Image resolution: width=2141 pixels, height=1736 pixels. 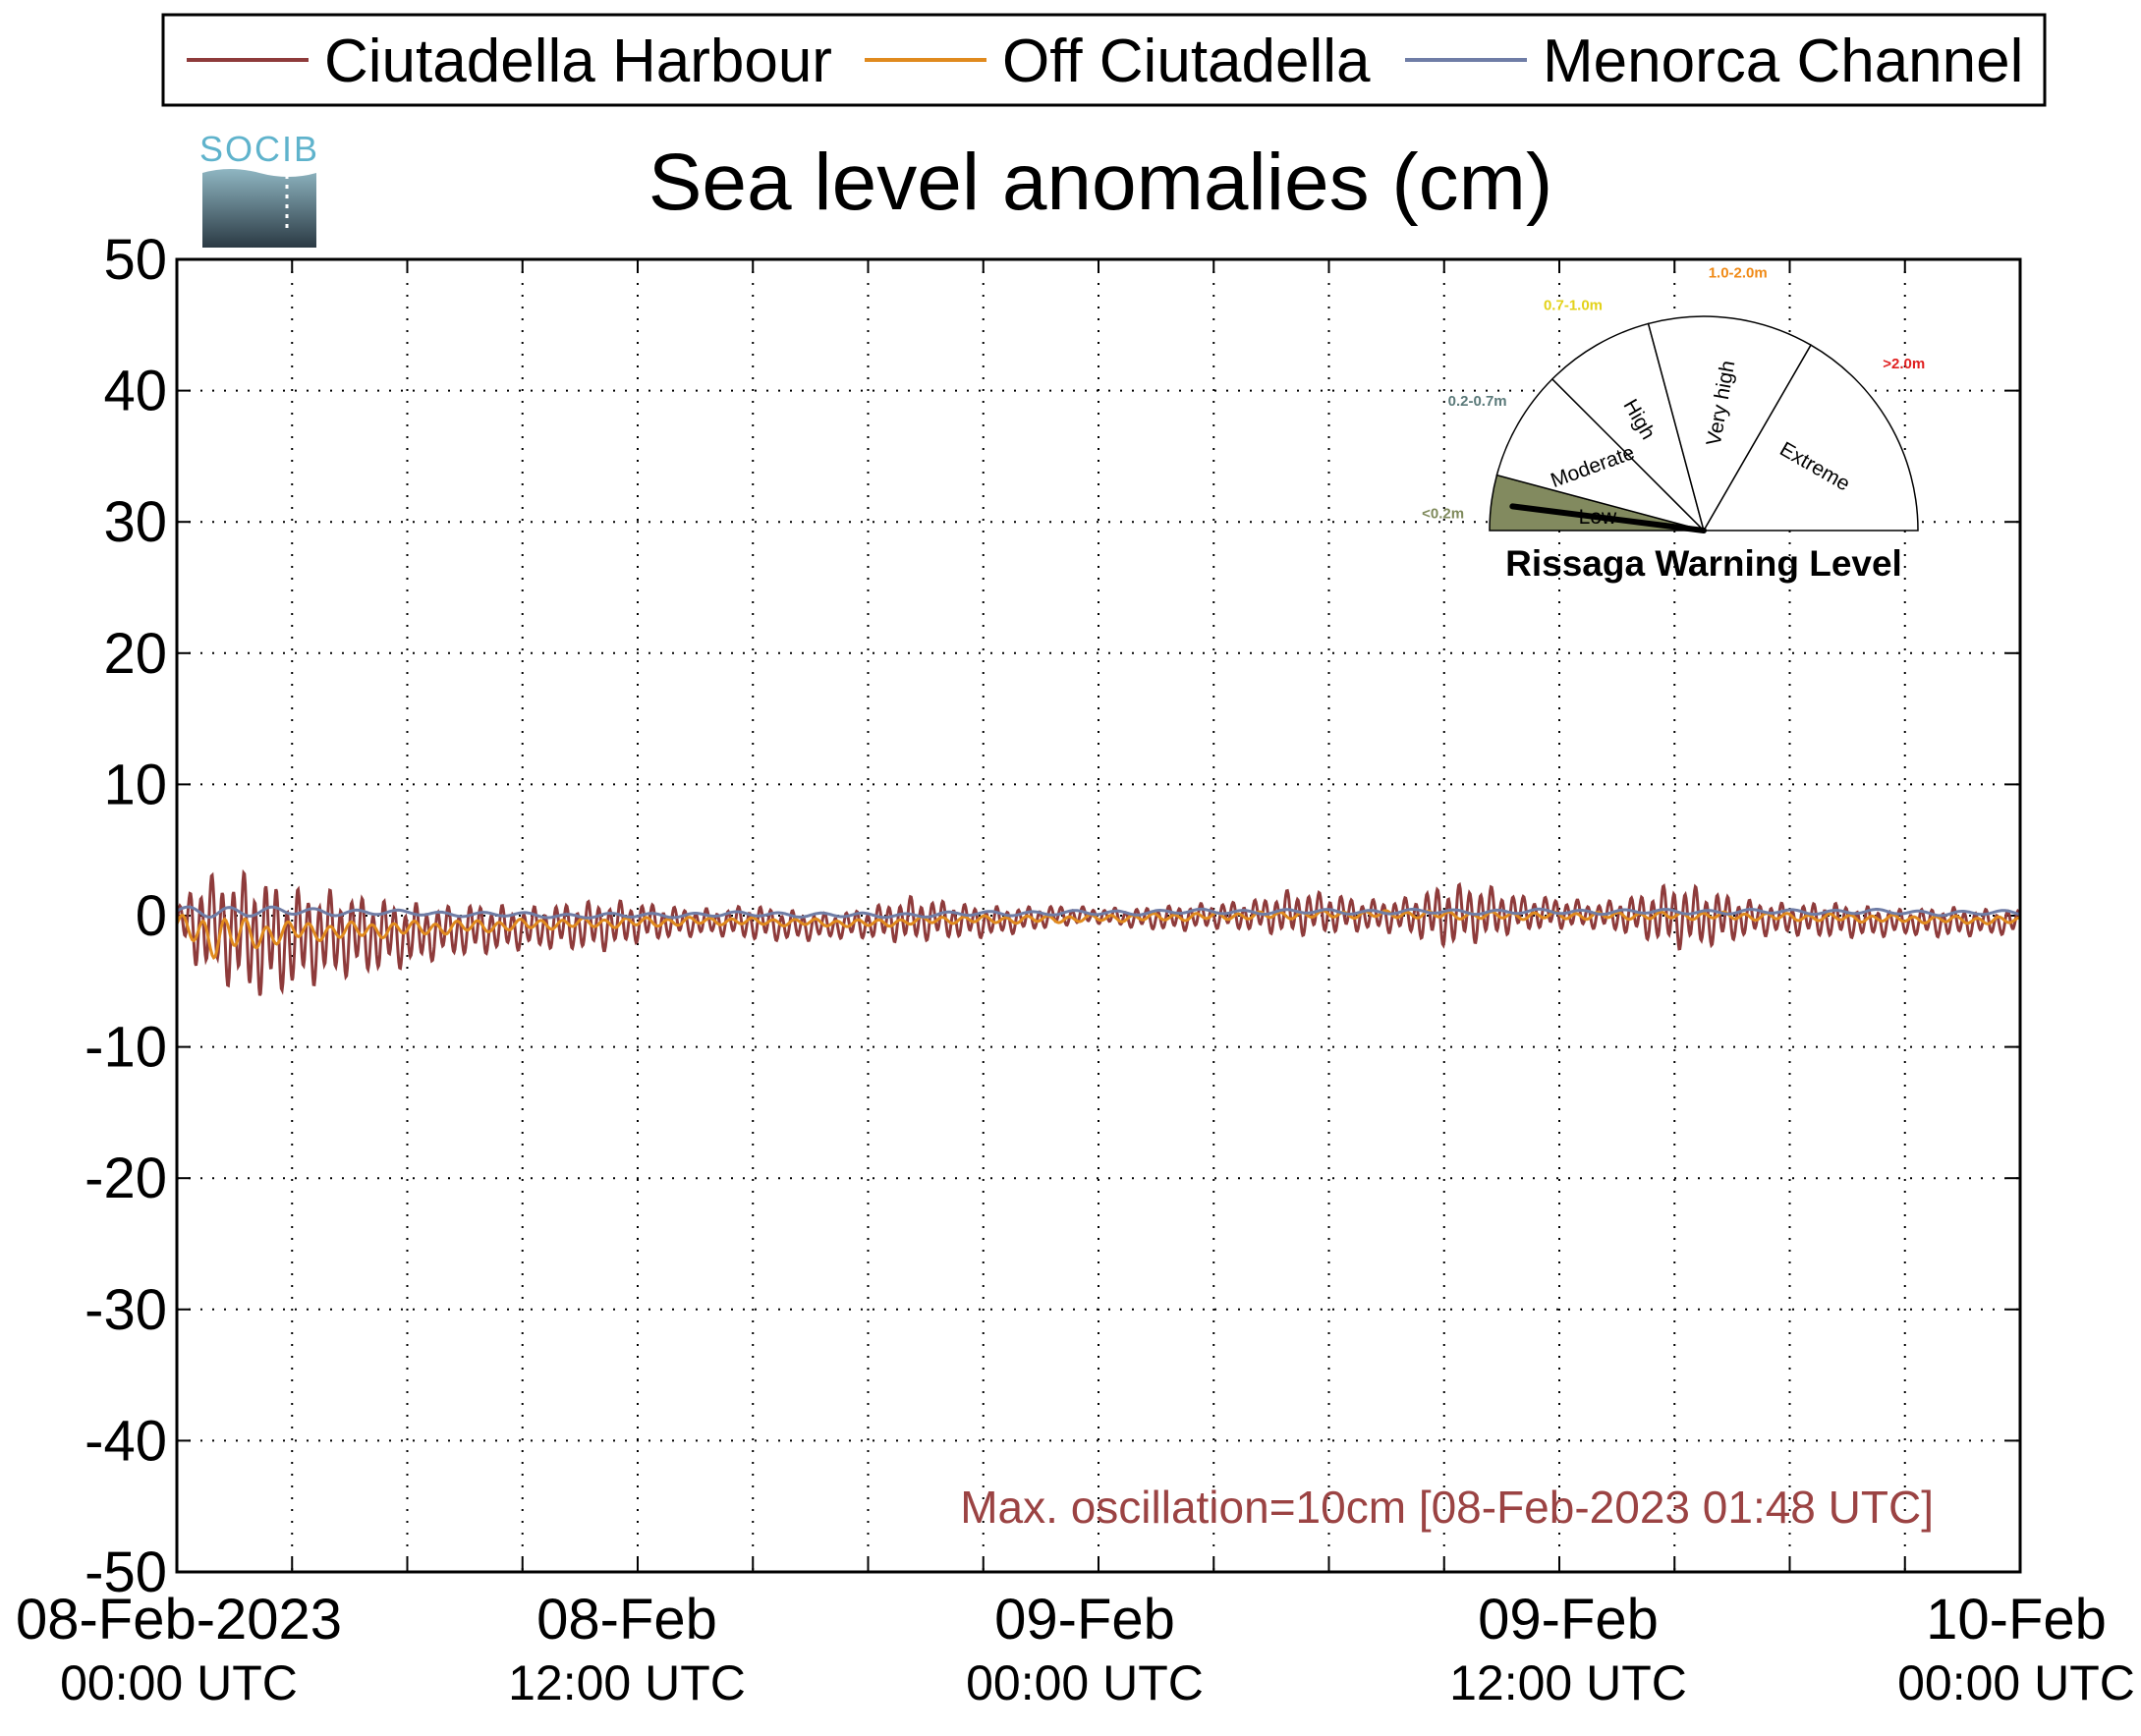 What do you see at coordinates (126, 1048) in the screenshot?
I see `y-tick-label: -10` at bounding box center [126, 1048].